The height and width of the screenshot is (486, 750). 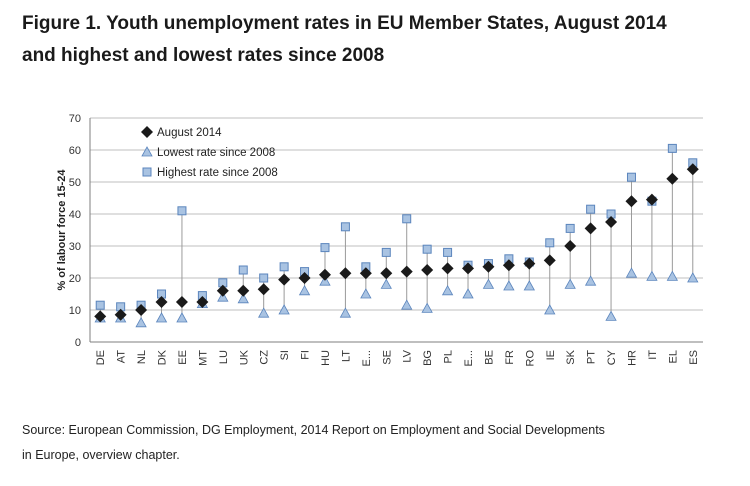 What do you see at coordinates (632, 358) in the screenshot?
I see `x-tick-label: HR` at bounding box center [632, 358].